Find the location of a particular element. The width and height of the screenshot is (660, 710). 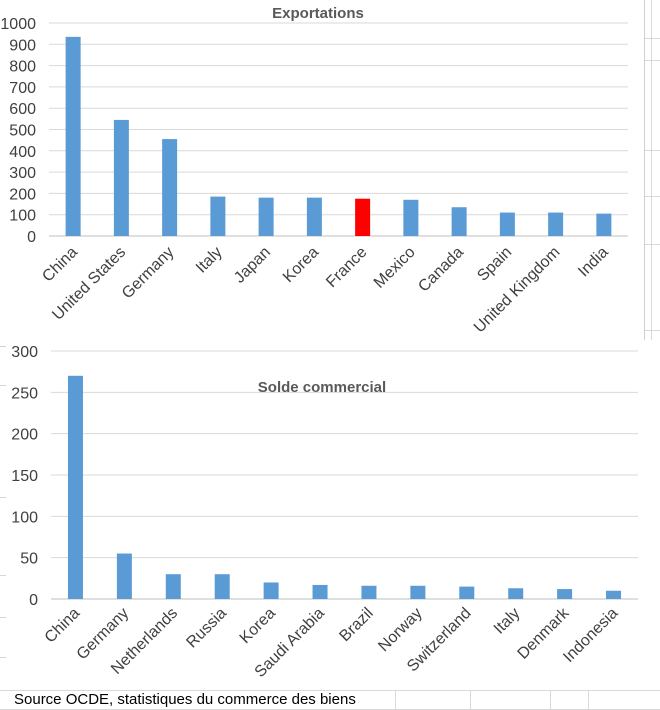

bar-russia is located at coordinates (222, 586).